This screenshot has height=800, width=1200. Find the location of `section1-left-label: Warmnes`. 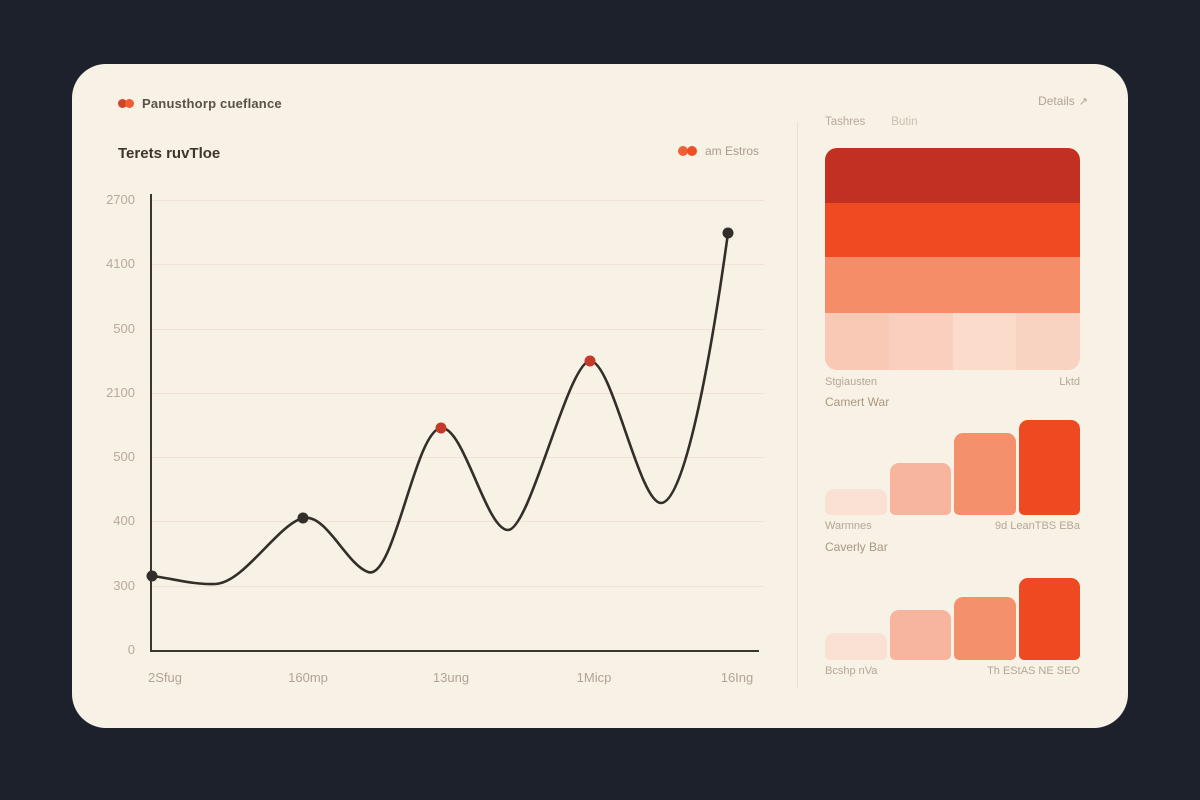

section1-left-label: Warmnes is located at coordinates (848, 526).